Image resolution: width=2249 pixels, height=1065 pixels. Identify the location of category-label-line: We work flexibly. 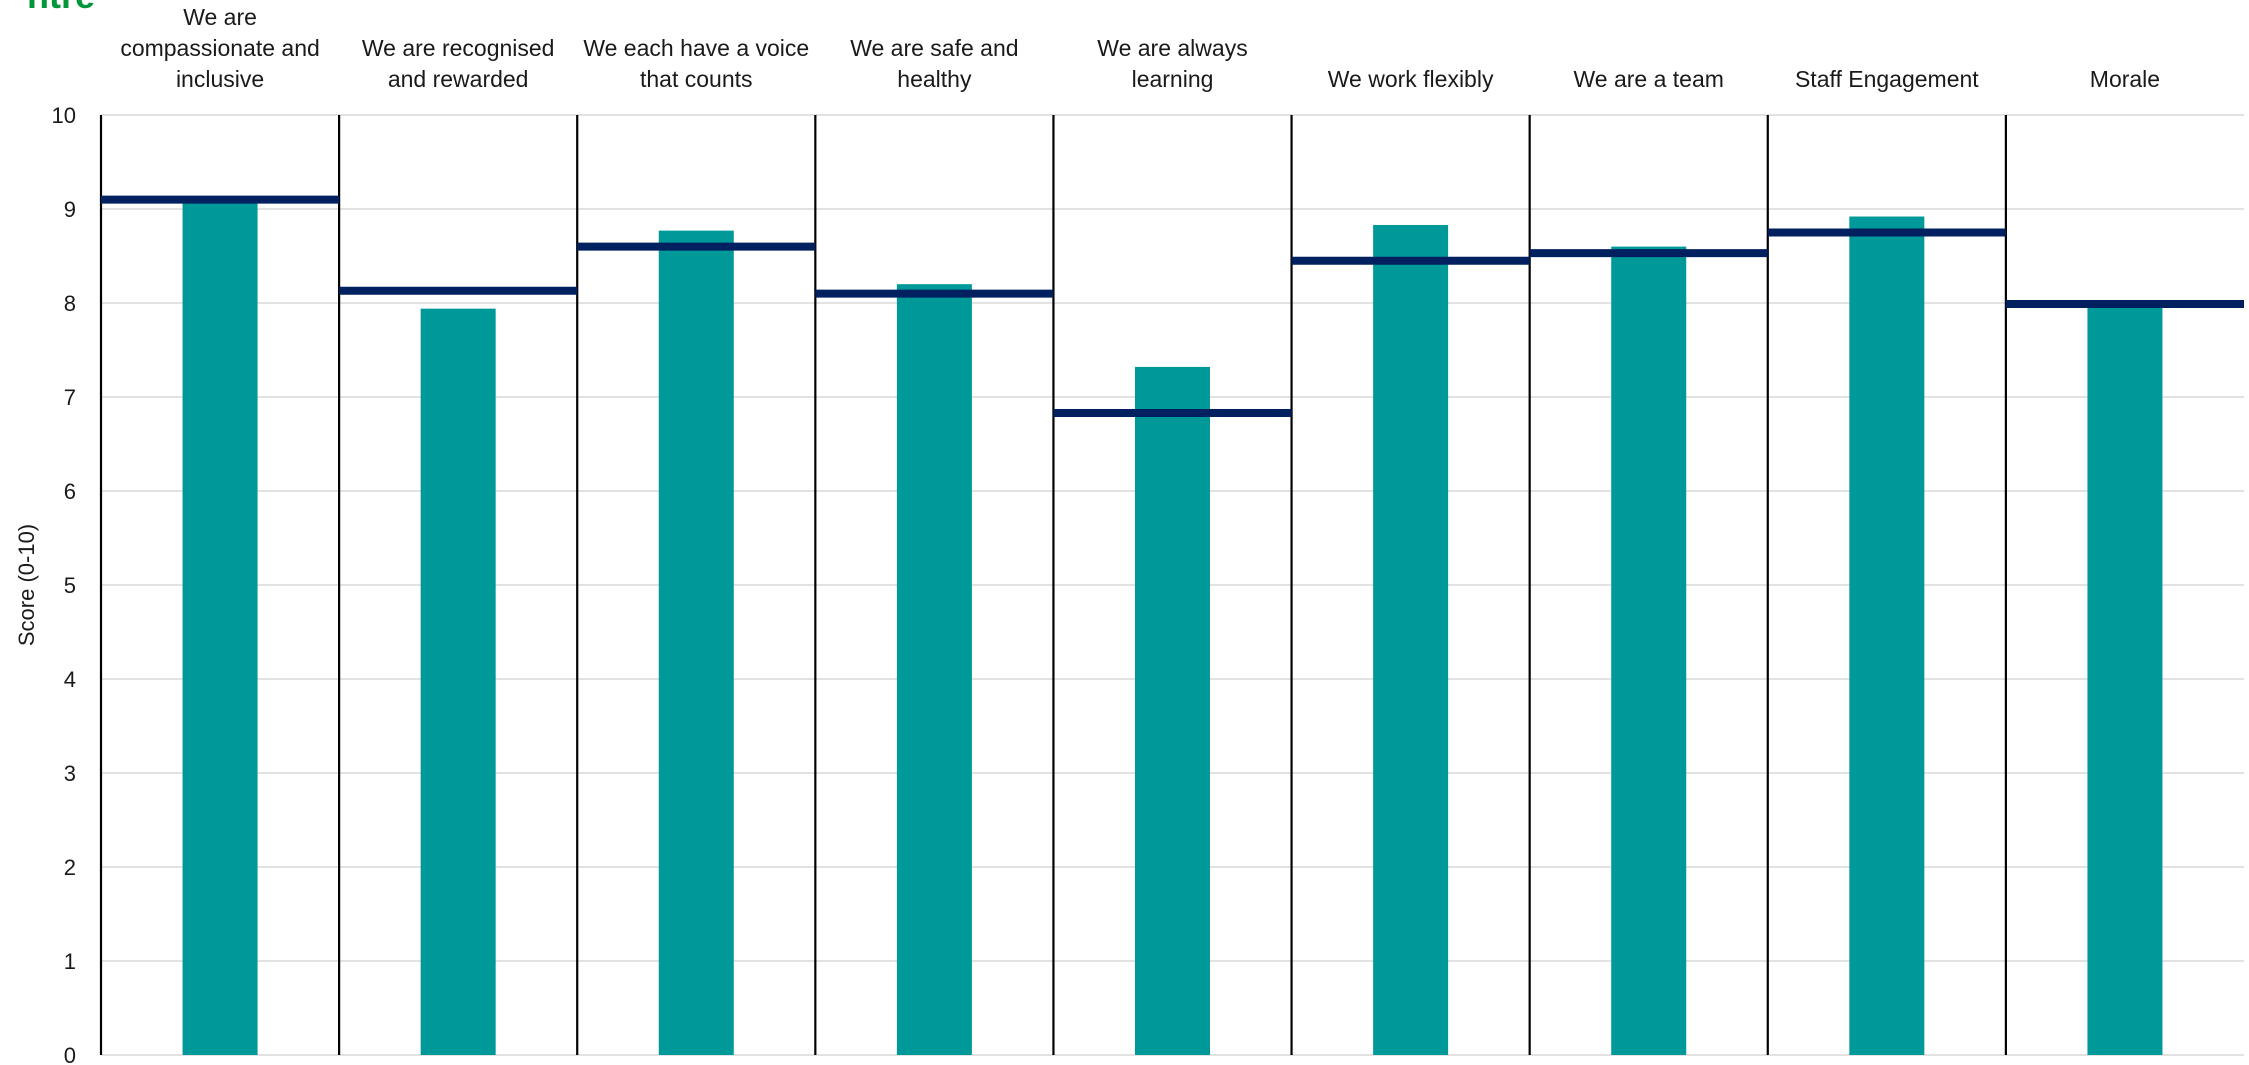
(1411, 79).